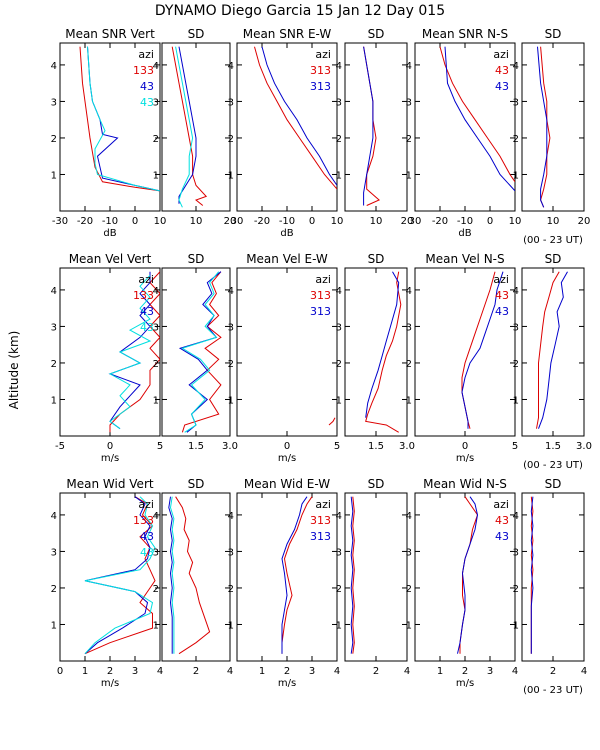  What do you see at coordinates (287, 259) in the screenshot?
I see `panel-title: Mean Vel E-W` at bounding box center [287, 259].